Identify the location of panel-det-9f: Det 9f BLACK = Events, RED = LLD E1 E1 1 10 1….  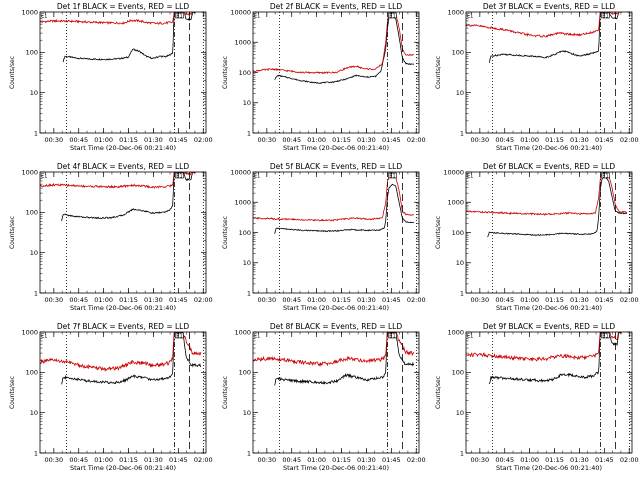
(537, 397).